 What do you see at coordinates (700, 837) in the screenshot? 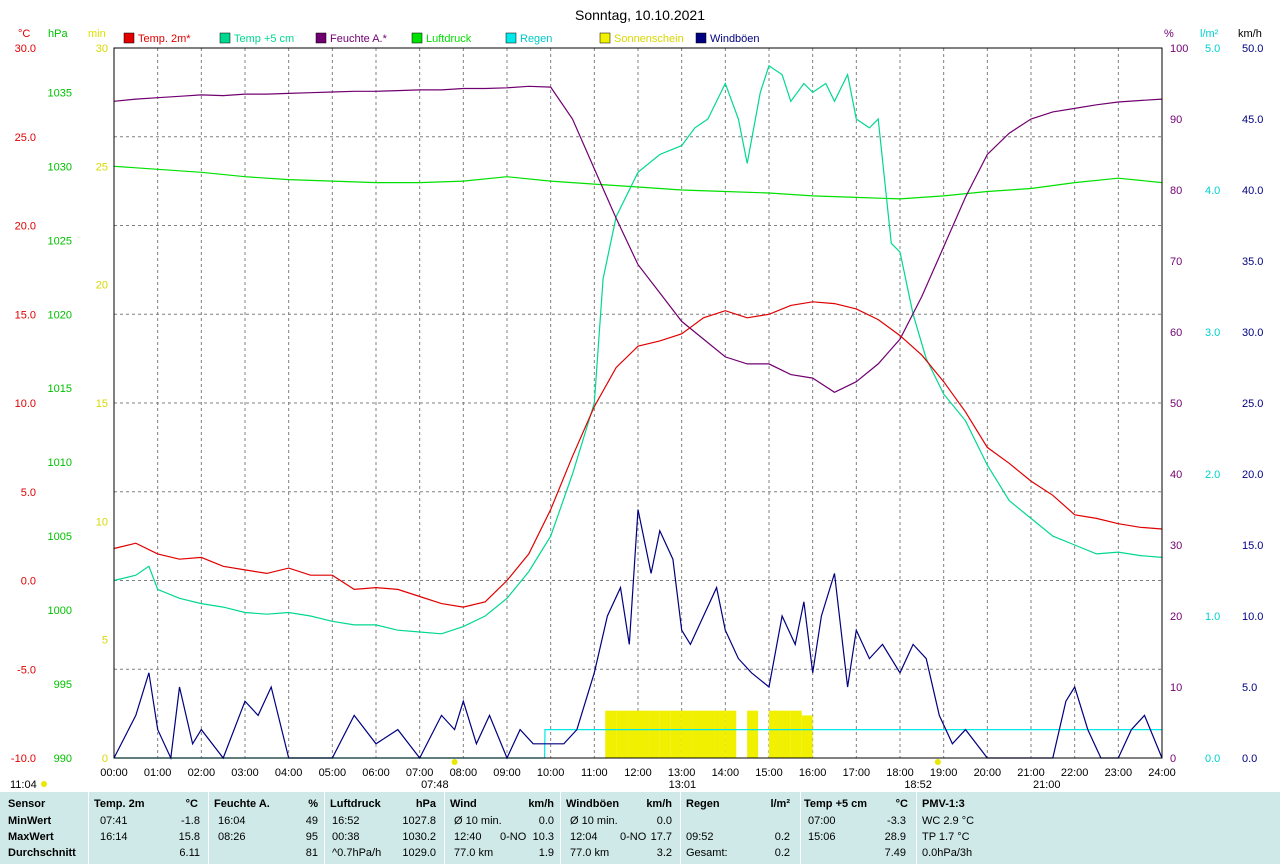
I see `rain-time: 09:52` at bounding box center [700, 837].